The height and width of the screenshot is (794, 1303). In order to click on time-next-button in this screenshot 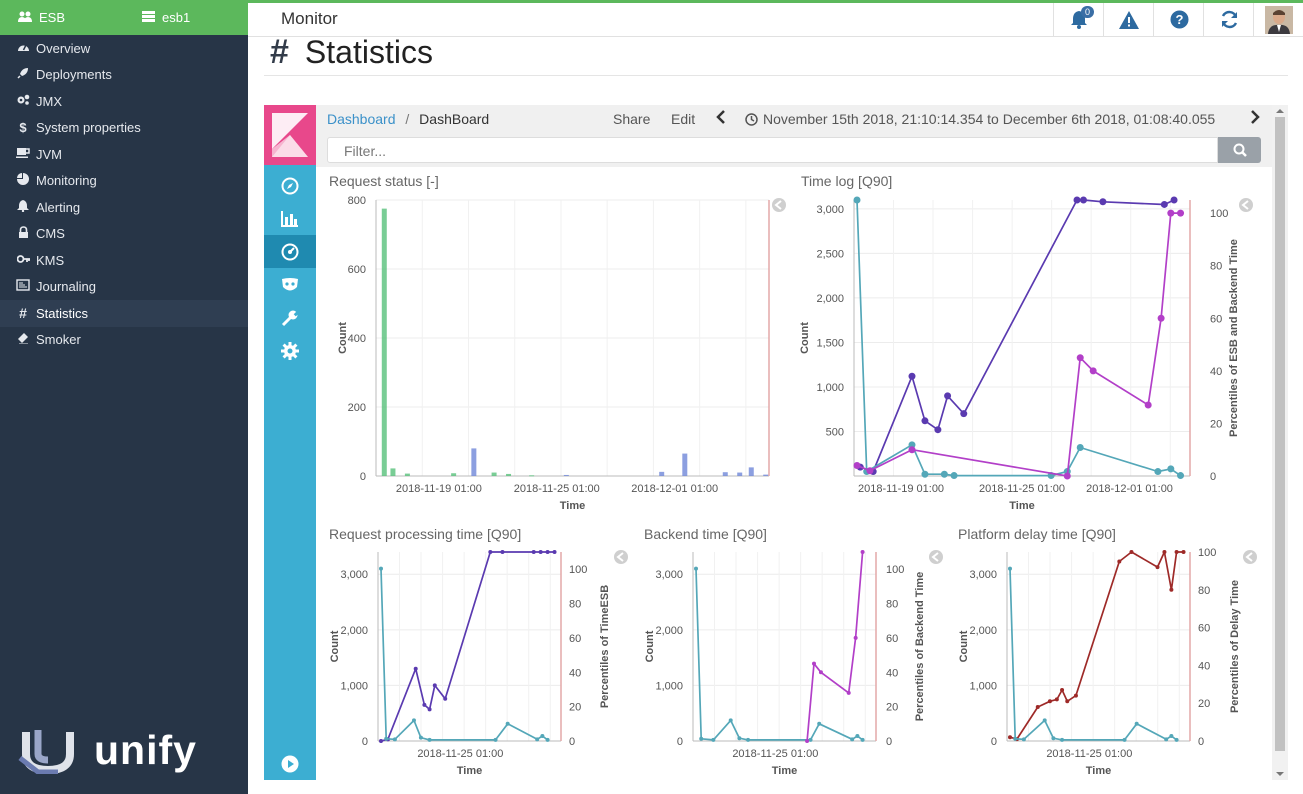, I will do `click(1255, 118)`.